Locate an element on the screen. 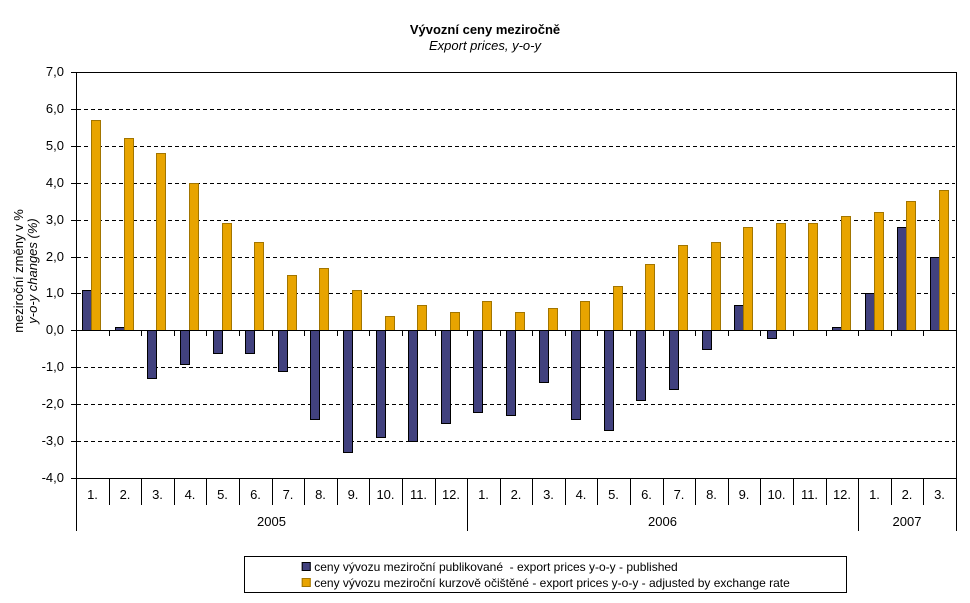 The height and width of the screenshot is (603, 970). y-tick-label--3: -3,0 is located at coordinates (52, 440).